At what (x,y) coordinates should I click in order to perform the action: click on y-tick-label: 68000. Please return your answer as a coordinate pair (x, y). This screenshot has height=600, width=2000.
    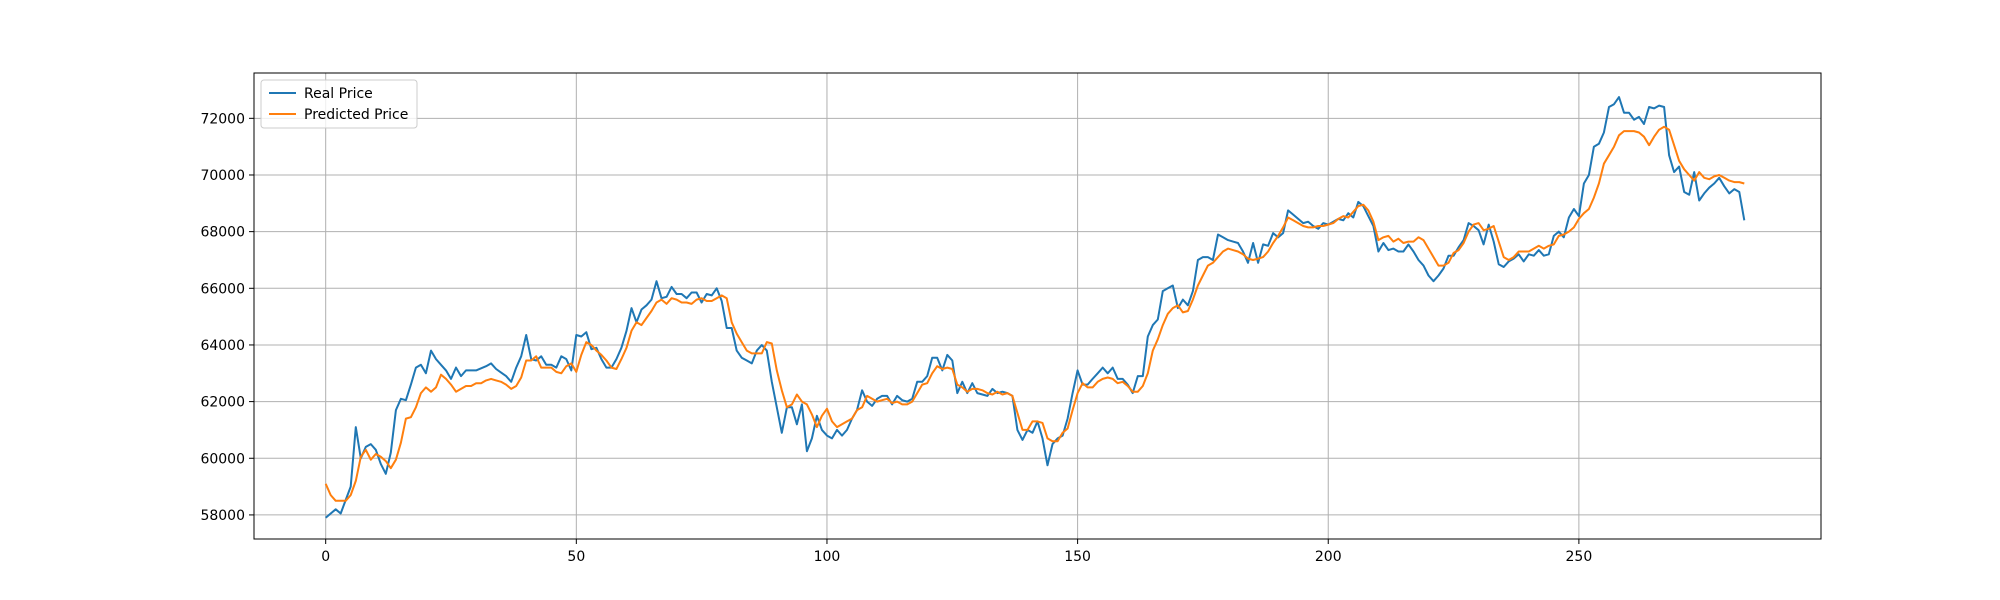
    Looking at the image, I should click on (222, 233).